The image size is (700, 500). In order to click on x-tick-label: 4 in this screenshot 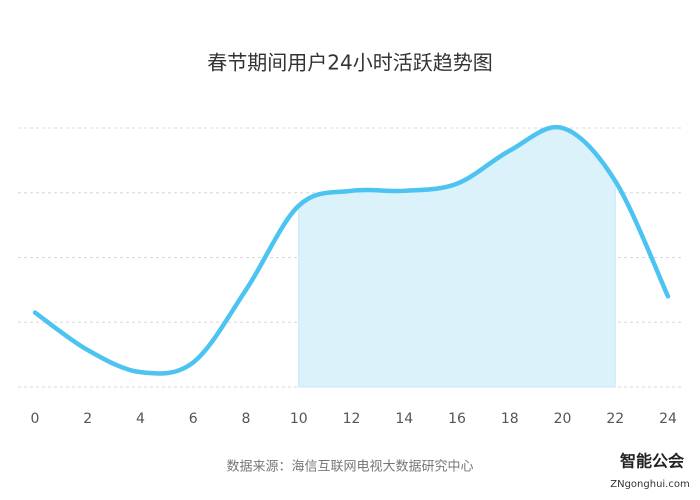, I will do `click(140, 419)`.